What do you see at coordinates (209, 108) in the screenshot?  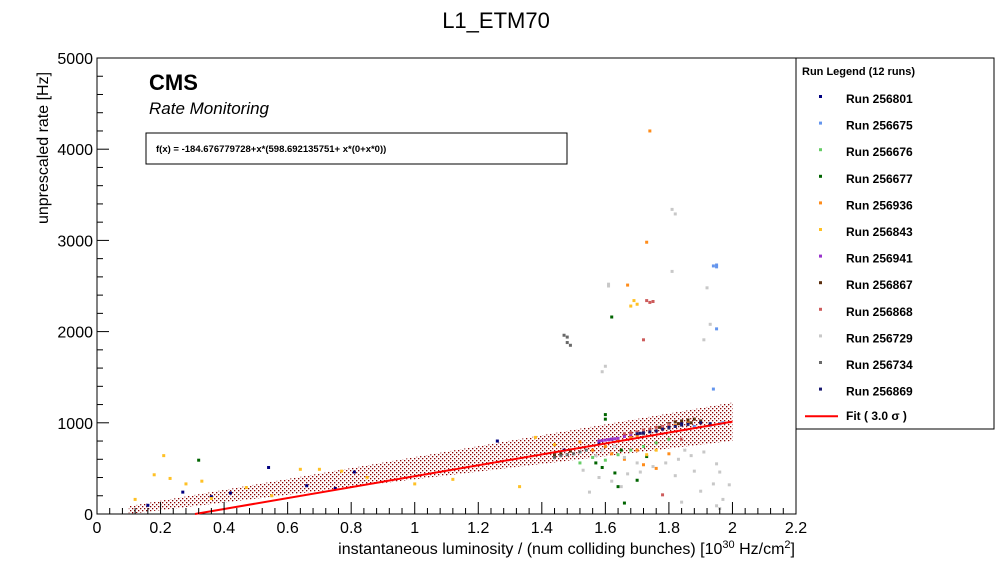 I see `rate-monitoring-label: Rate Monitoring` at bounding box center [209, 108].